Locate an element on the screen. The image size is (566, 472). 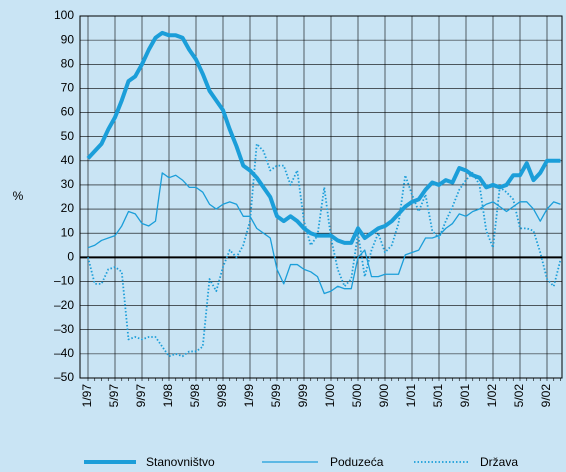
y-tick-label: 0 is located at coordinates (70, 257).